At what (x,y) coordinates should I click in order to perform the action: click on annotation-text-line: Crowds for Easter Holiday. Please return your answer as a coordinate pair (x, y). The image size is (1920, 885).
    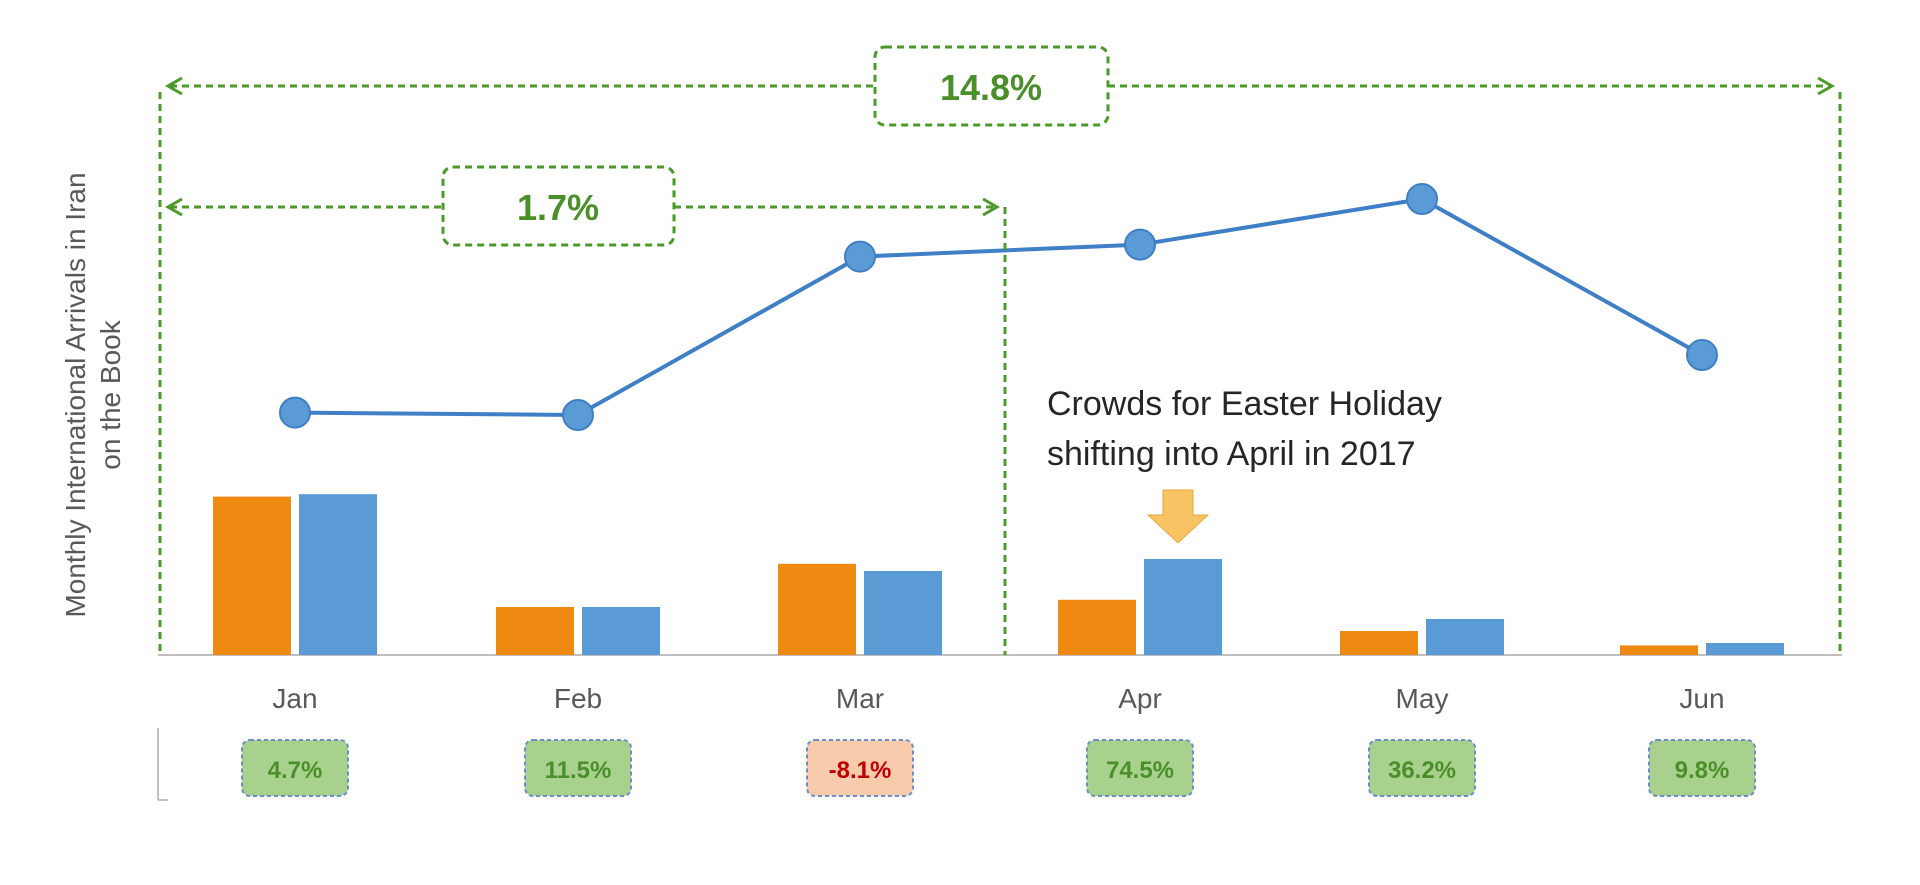
    Looking at the image, I should click on (1244, 404).